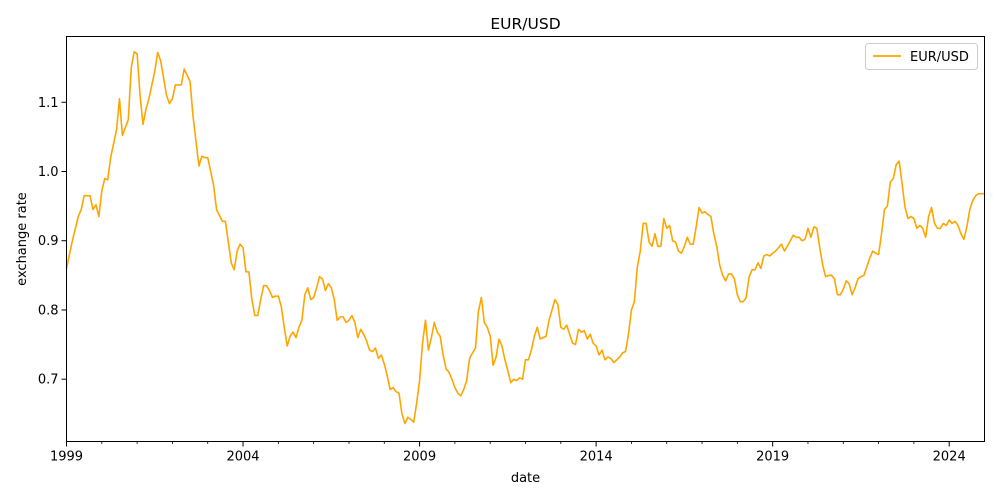 The height and width of the screenshot is (500, 1000). I want to click on y-tick-label: 1.1, so click(48, 103).